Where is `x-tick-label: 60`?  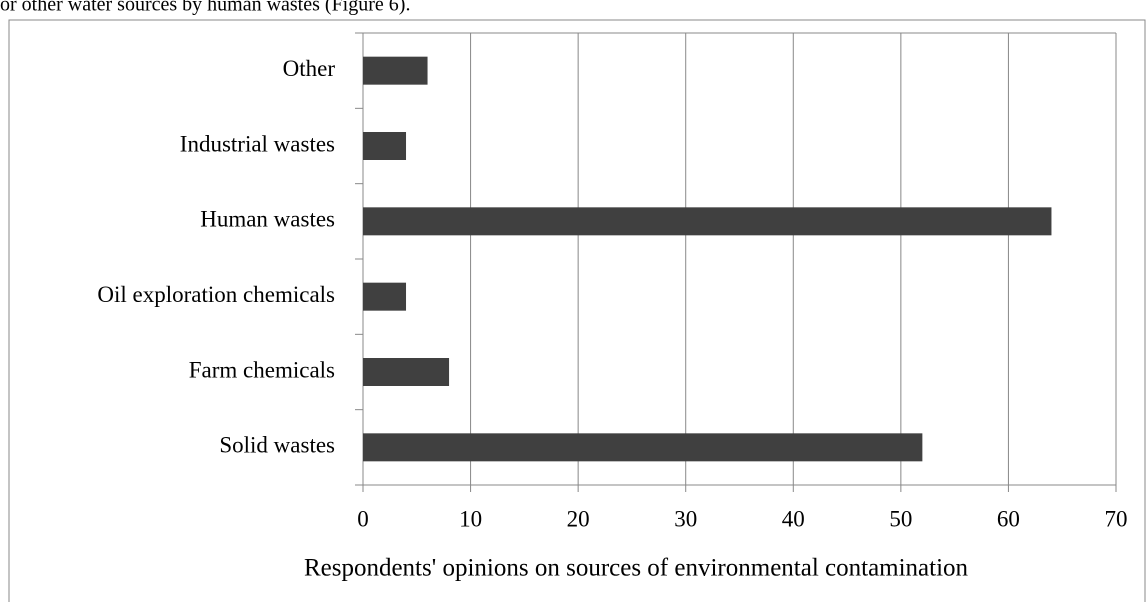
x-tick-label: 60 is located at coordinates (1008, 518).